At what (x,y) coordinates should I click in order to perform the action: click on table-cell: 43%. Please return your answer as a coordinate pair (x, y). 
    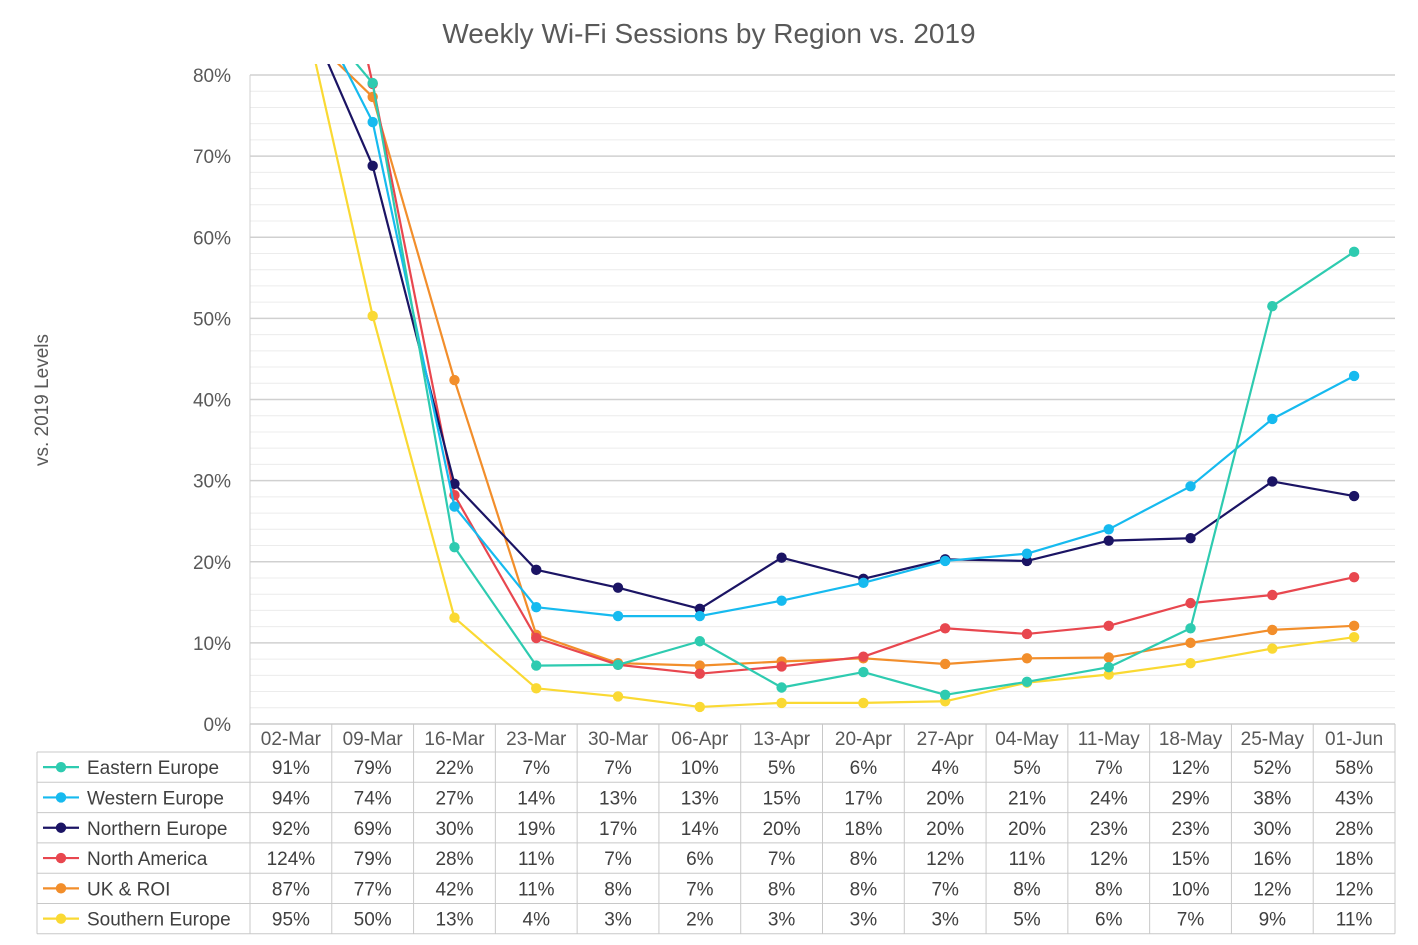
    Looking at the image, I should click on (1354, 798).